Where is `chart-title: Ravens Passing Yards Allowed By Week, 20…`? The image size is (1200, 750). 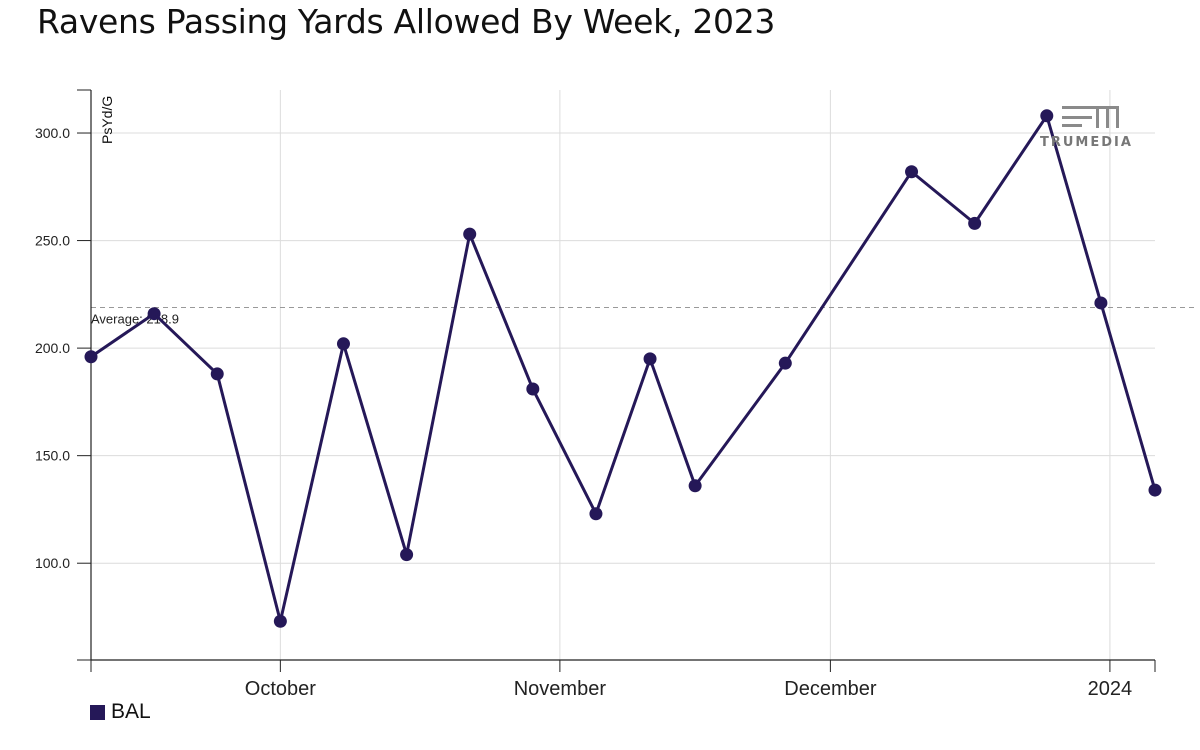
chart-title: Ravens Passing Yards Allowed By Week, 20… is located at coordinates (406, 21).